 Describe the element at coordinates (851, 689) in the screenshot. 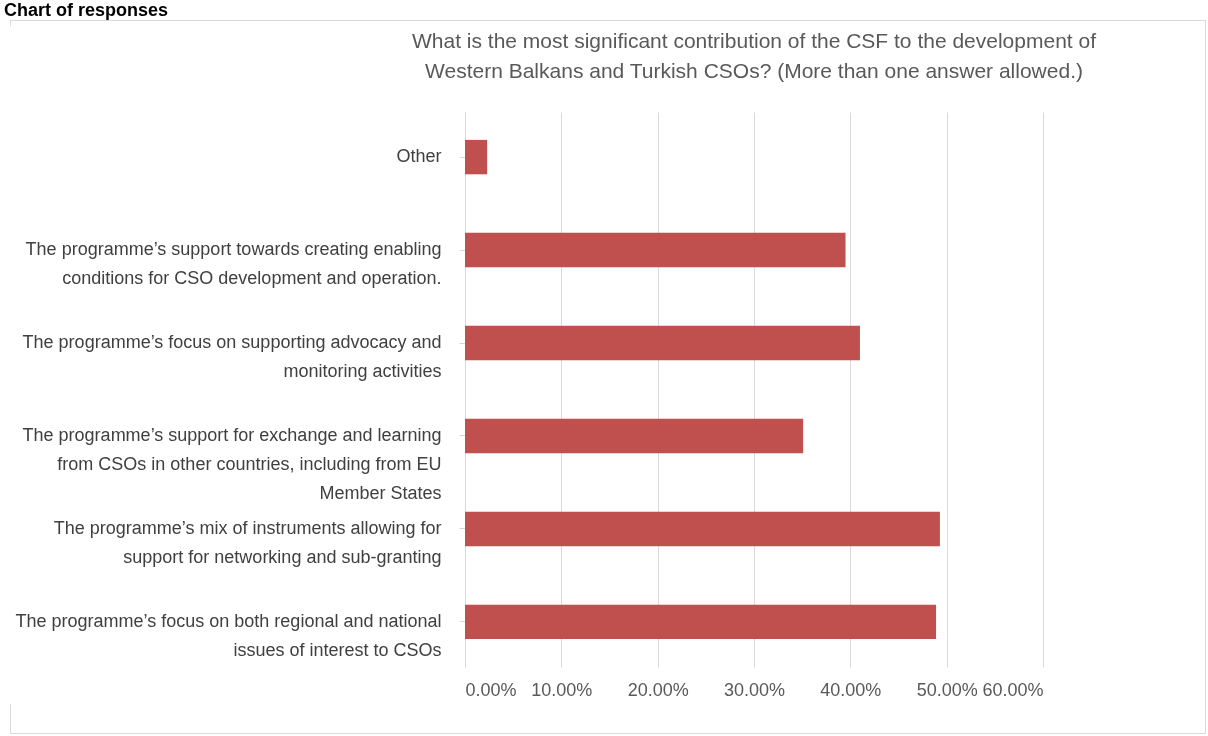

I see `x-tick-label: 40.00%` at that location.